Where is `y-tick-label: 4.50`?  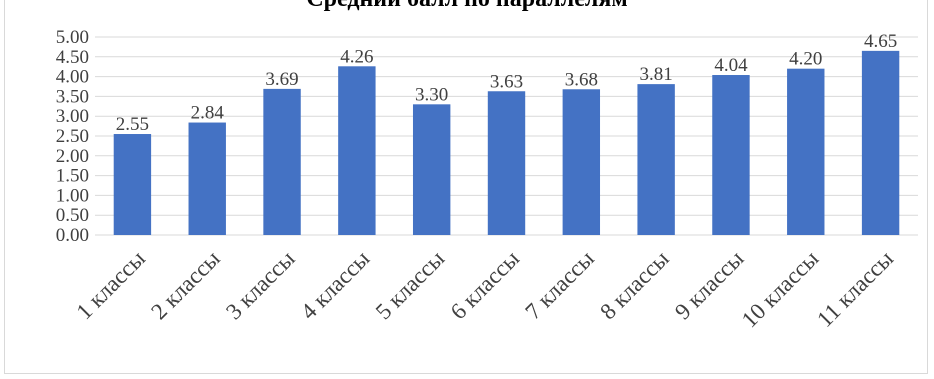 y-tick-label: 4.50 is located at coordinates (72, 57).